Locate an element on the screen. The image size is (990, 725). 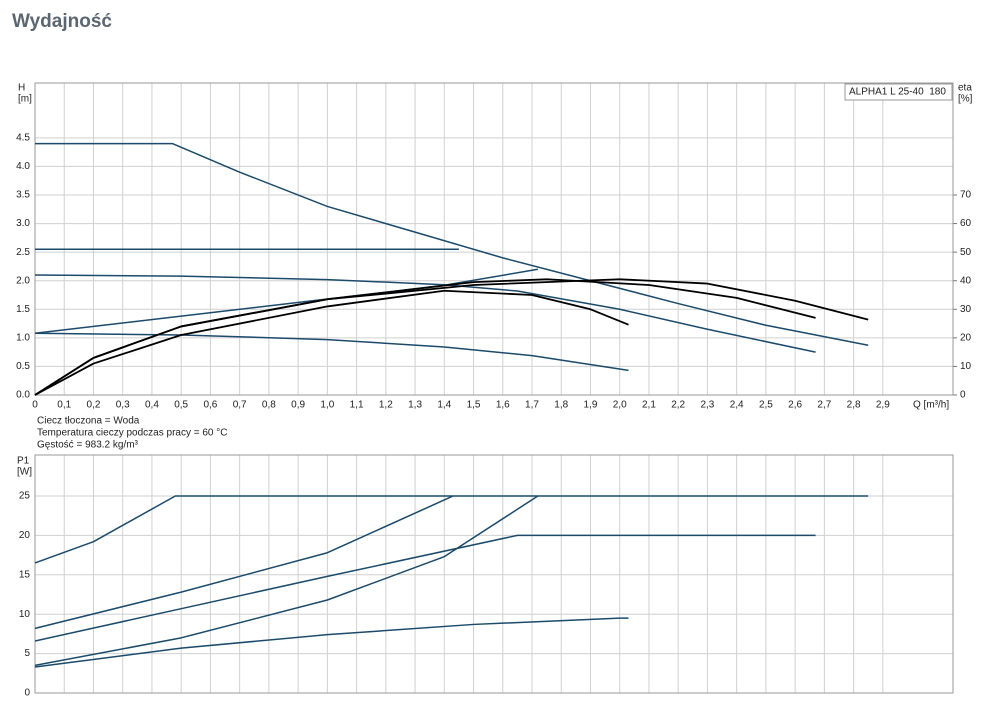
y2-tick-label: 40 is located at coordinates (966, 280).